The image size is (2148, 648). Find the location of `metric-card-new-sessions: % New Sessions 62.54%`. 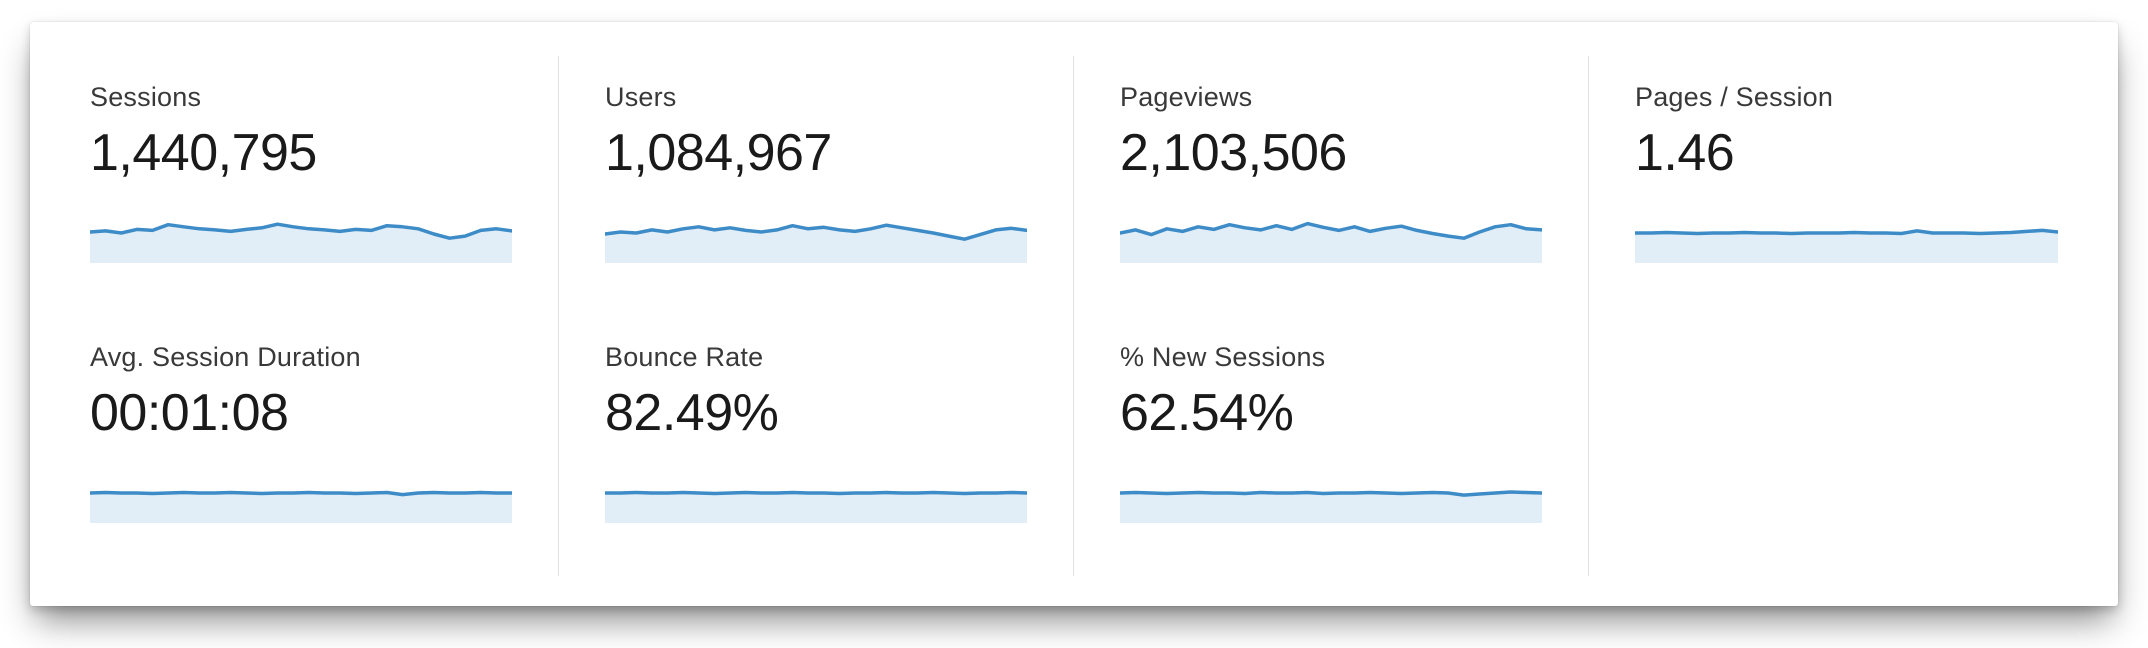

metric-card-new-sessions: % New Sessions 62.54% is located at coordinates (1331, 446).